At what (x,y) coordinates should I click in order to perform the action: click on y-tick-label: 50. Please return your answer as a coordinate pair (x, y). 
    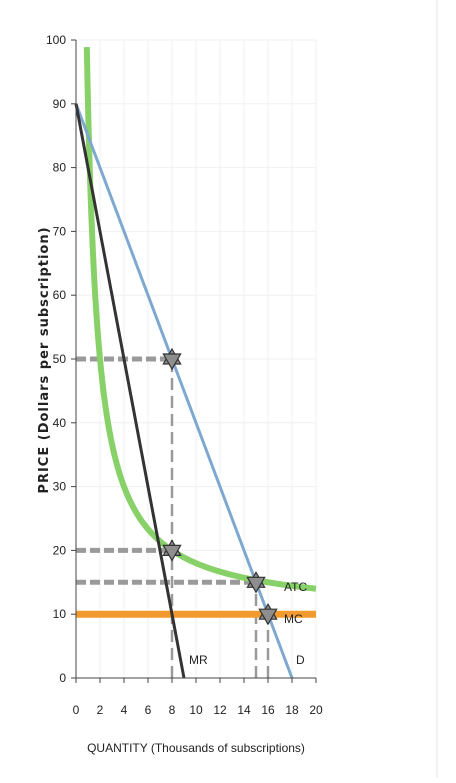
    Looking at the image, I should click on (60, 359).